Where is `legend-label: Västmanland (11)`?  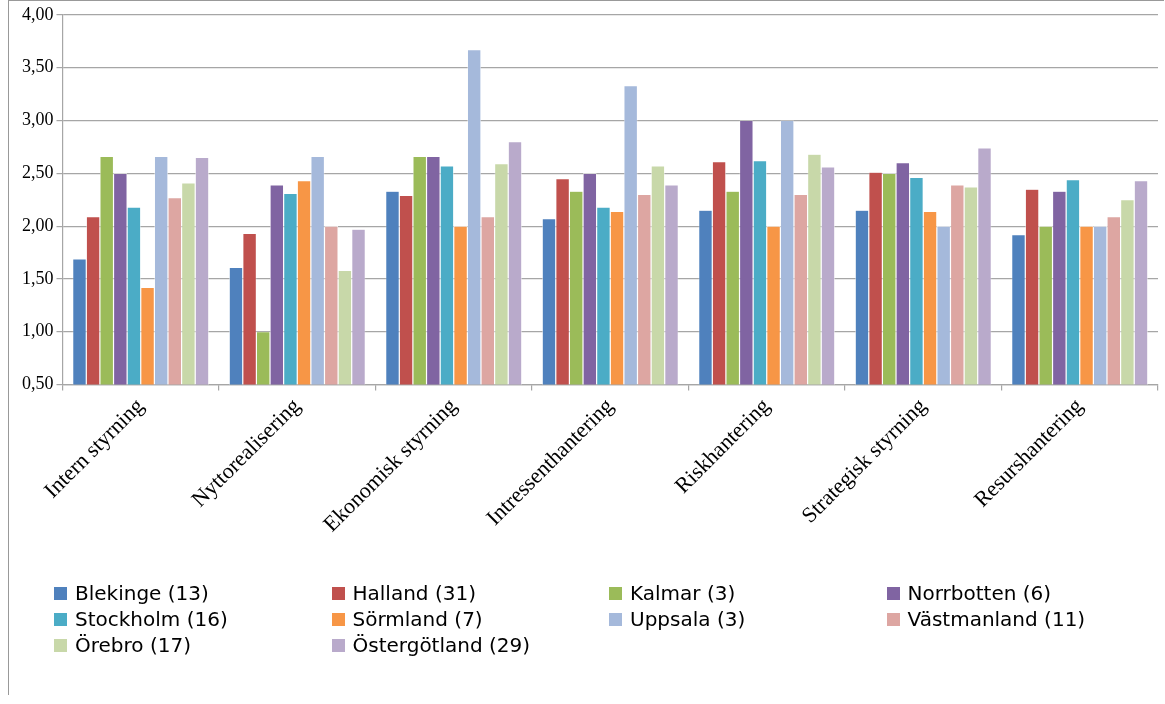
legend-label: Västmanland (11) is located at coordinates (996, 619).